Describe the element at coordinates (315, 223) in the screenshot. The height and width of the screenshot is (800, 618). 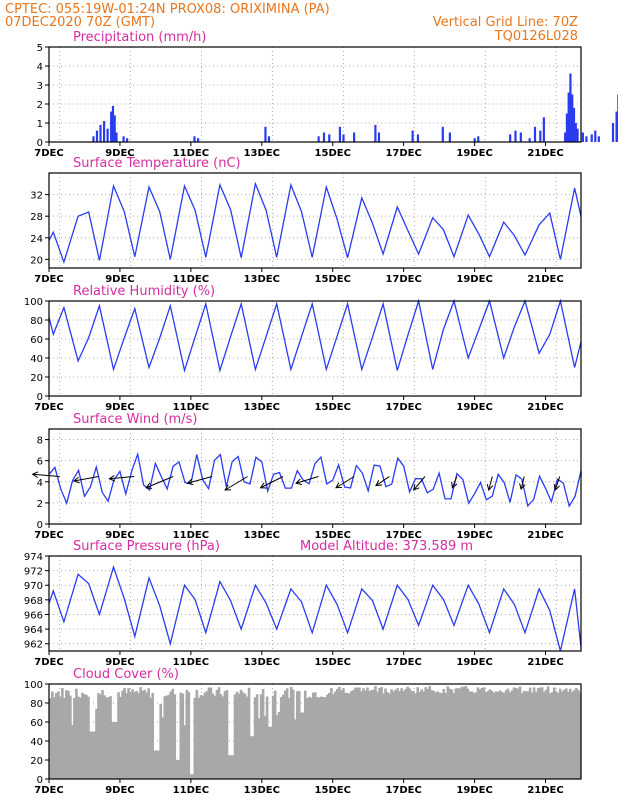
I see `temperature-series-line` at that location.